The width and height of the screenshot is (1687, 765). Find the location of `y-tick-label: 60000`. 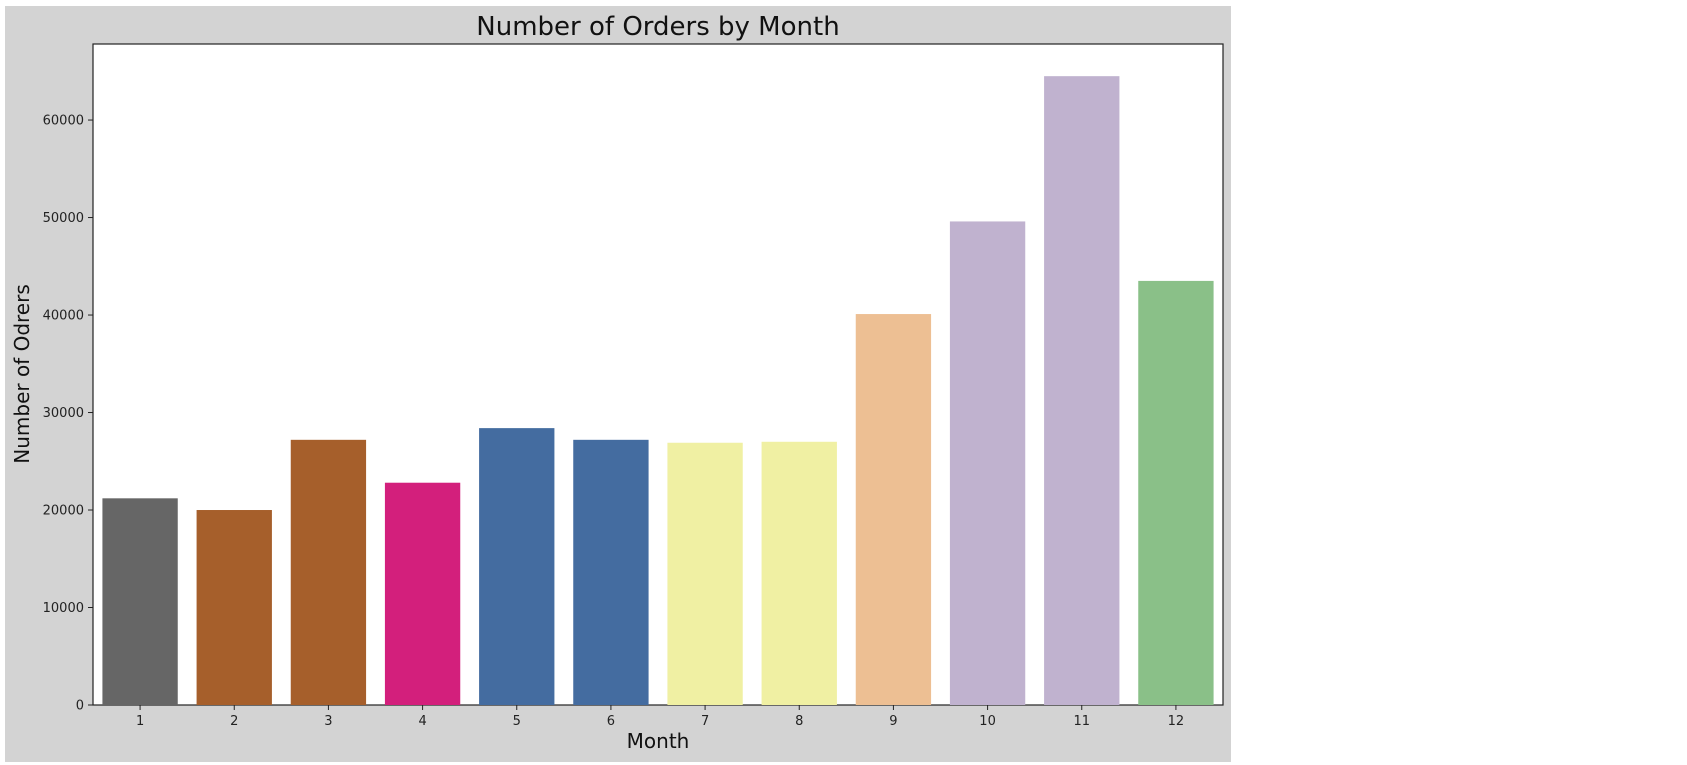

y-tick-label: 60000 is located at coordinates (63, 121).